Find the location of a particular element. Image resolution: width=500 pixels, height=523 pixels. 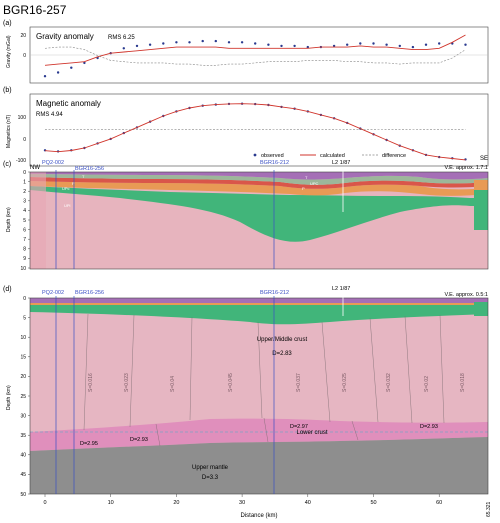

panel-d-xend: 65.321 is located at coordinates (489, 509).